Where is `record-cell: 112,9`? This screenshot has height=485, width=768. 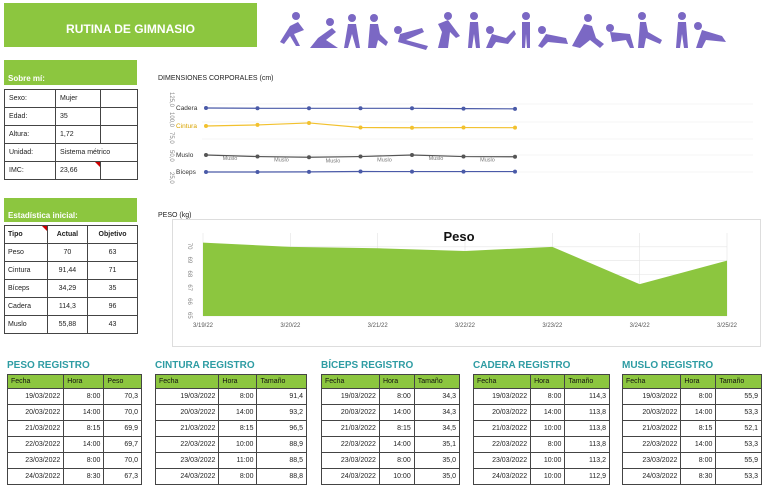 record-cell: 112,9 is located at coordinates (587, 477).